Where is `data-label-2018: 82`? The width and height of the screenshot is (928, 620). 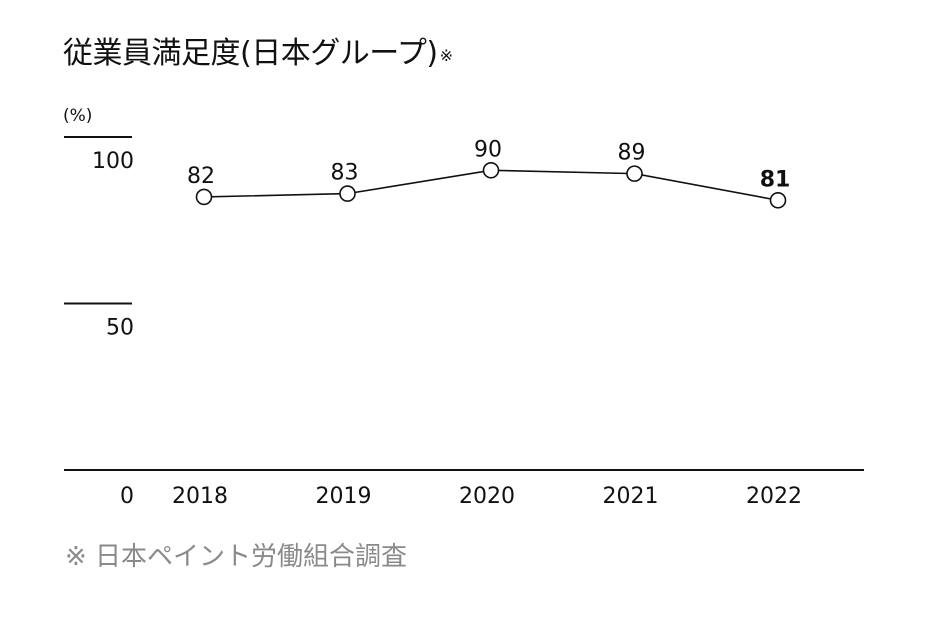
data-label-2018: 82 is located at coordinates (201, 176).